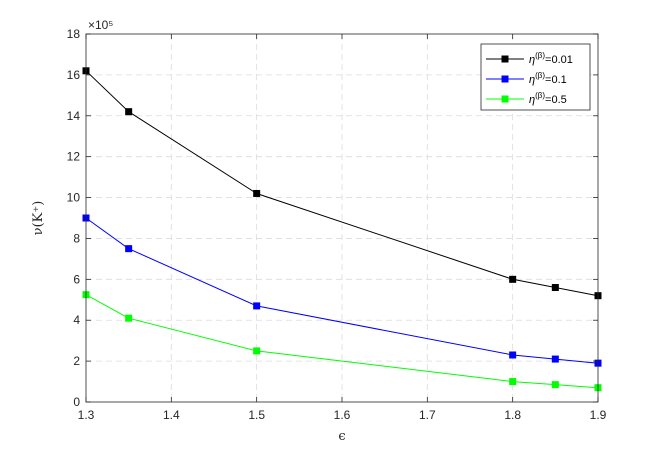 This screenshot has height=451, width=661. What do you see at coordinates (342, 415) in the screenshot?
I see `x-tick-label: 1.6` at bounding box center [342, 415].